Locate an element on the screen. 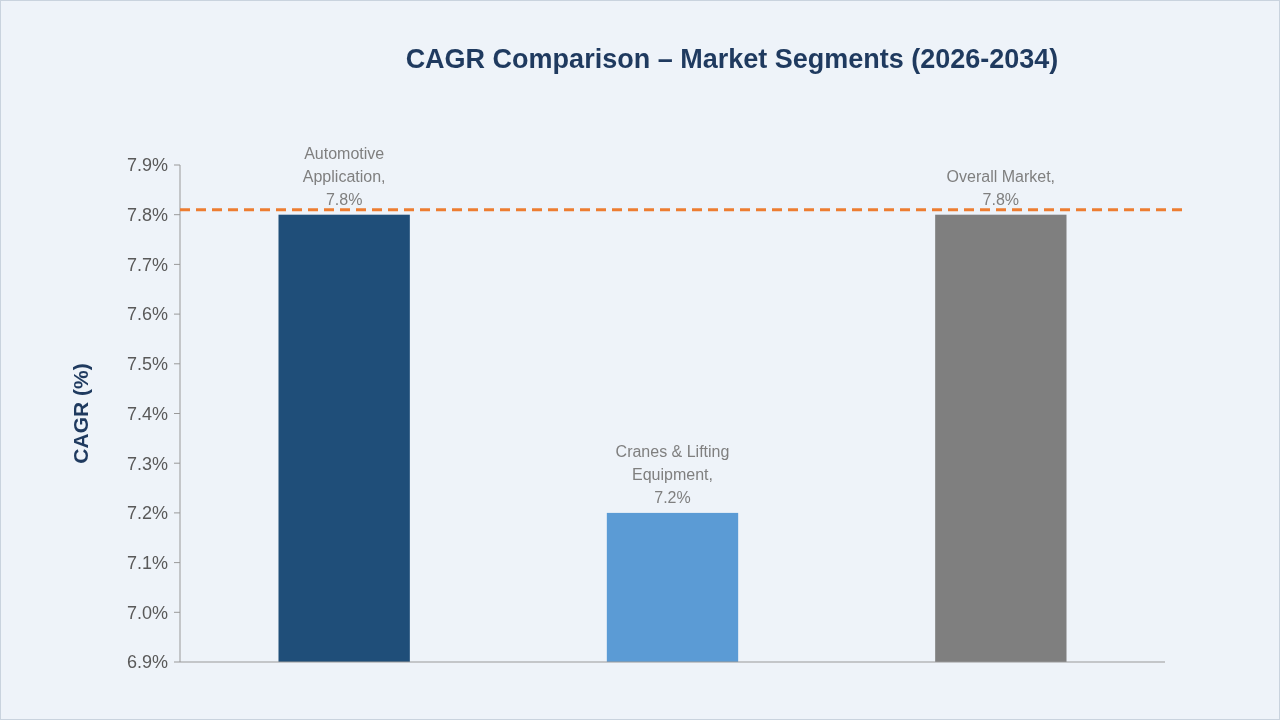  y-tick-label: 7.3% is located at coordinates (147, 463).